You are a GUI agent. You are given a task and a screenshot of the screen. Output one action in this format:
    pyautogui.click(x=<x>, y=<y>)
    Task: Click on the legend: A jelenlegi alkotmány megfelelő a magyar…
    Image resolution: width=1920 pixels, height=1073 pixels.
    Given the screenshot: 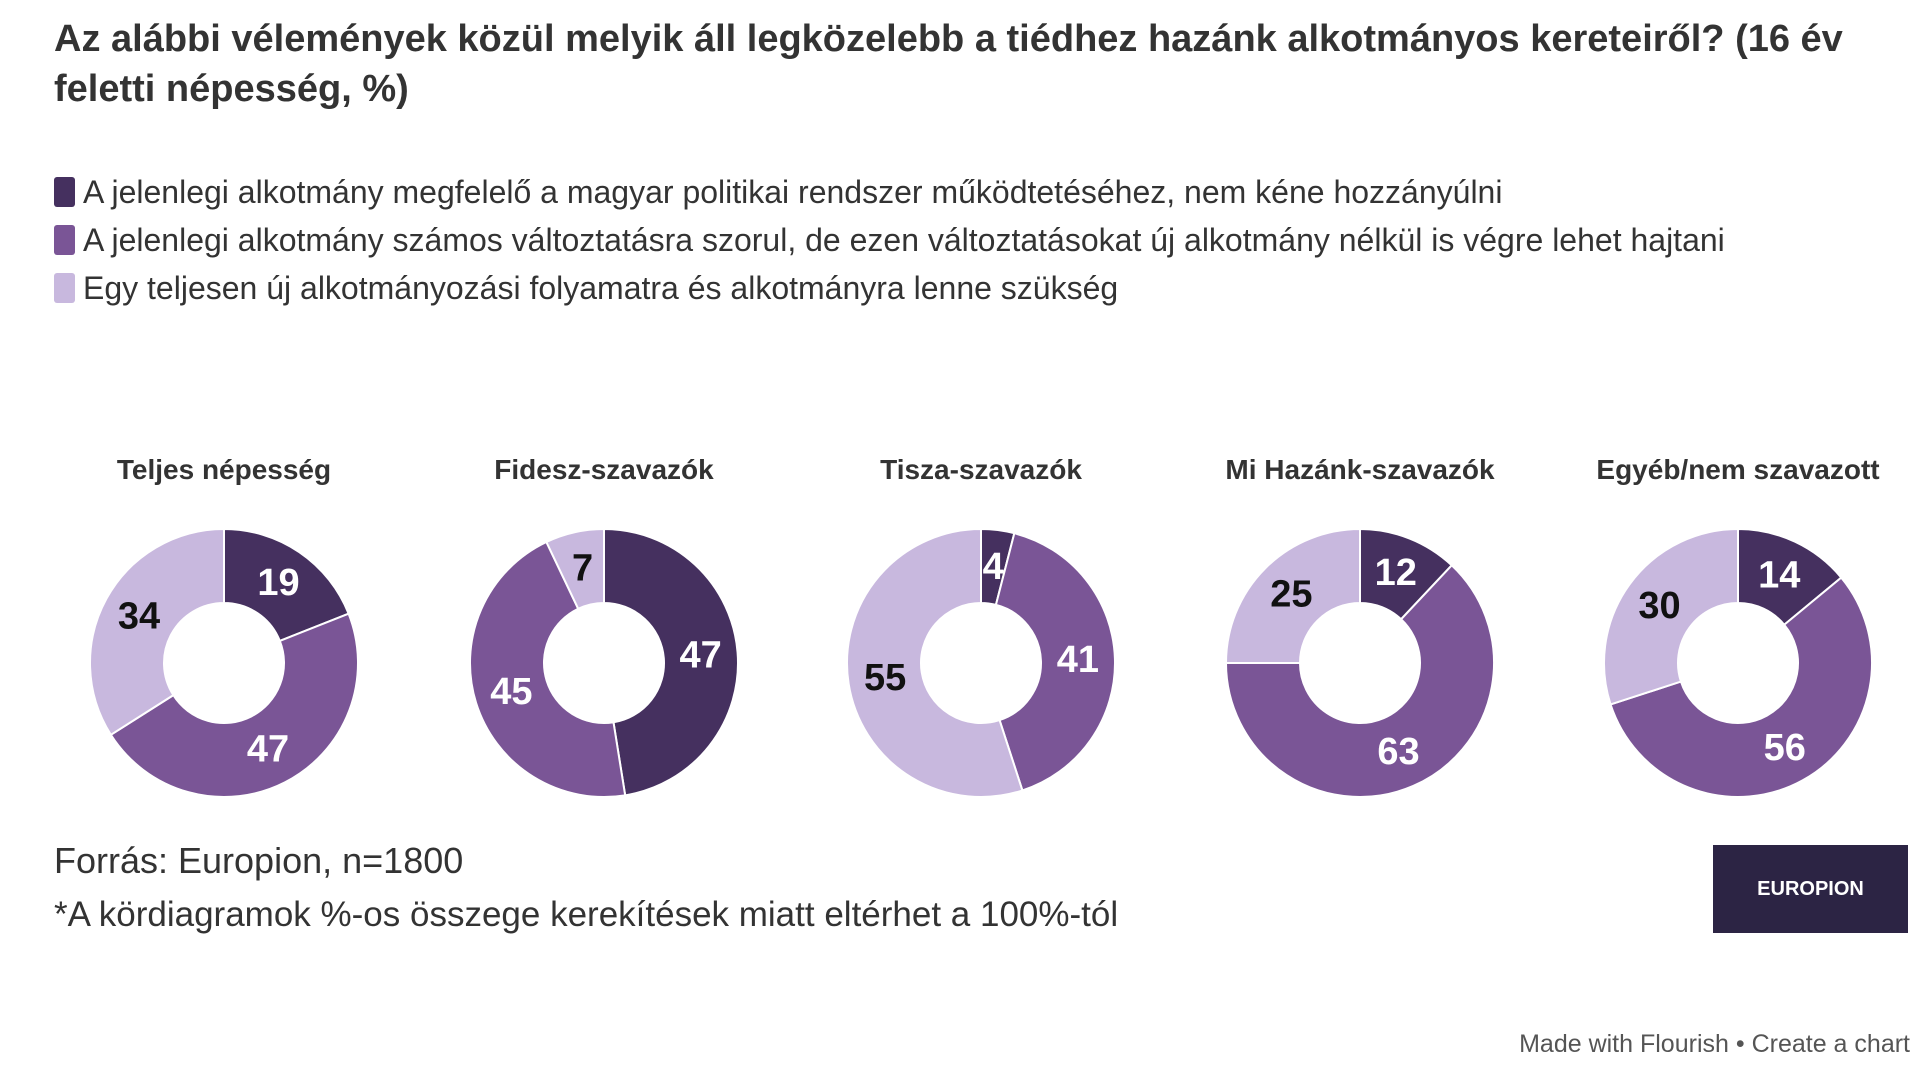 What is the action you would take?
    pyautogui.click(x=949, y=240)
    